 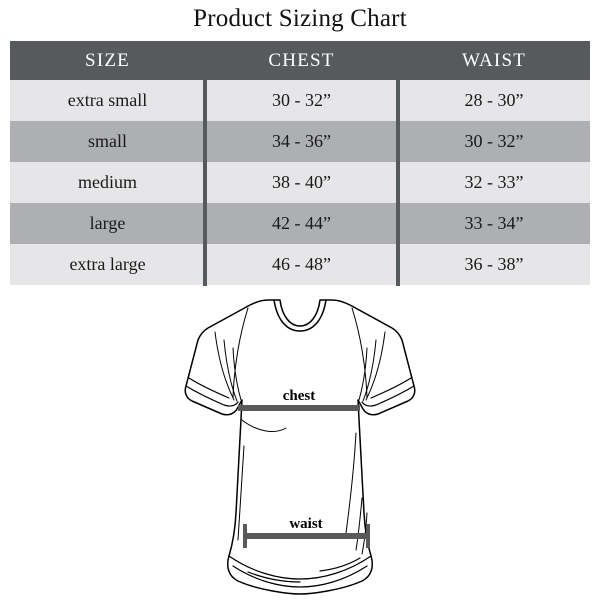 I want to click on sleeve-cuff-lines, so click(x=300, y=392).